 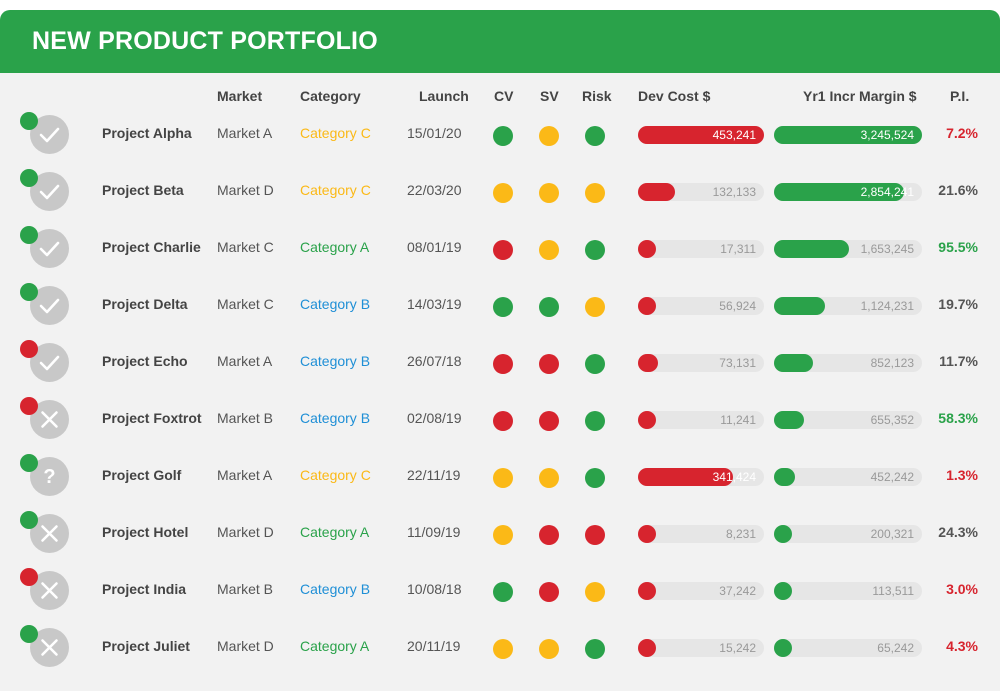 I want to click on dev-cost-value: 11,241, so click(x=738, y=420).